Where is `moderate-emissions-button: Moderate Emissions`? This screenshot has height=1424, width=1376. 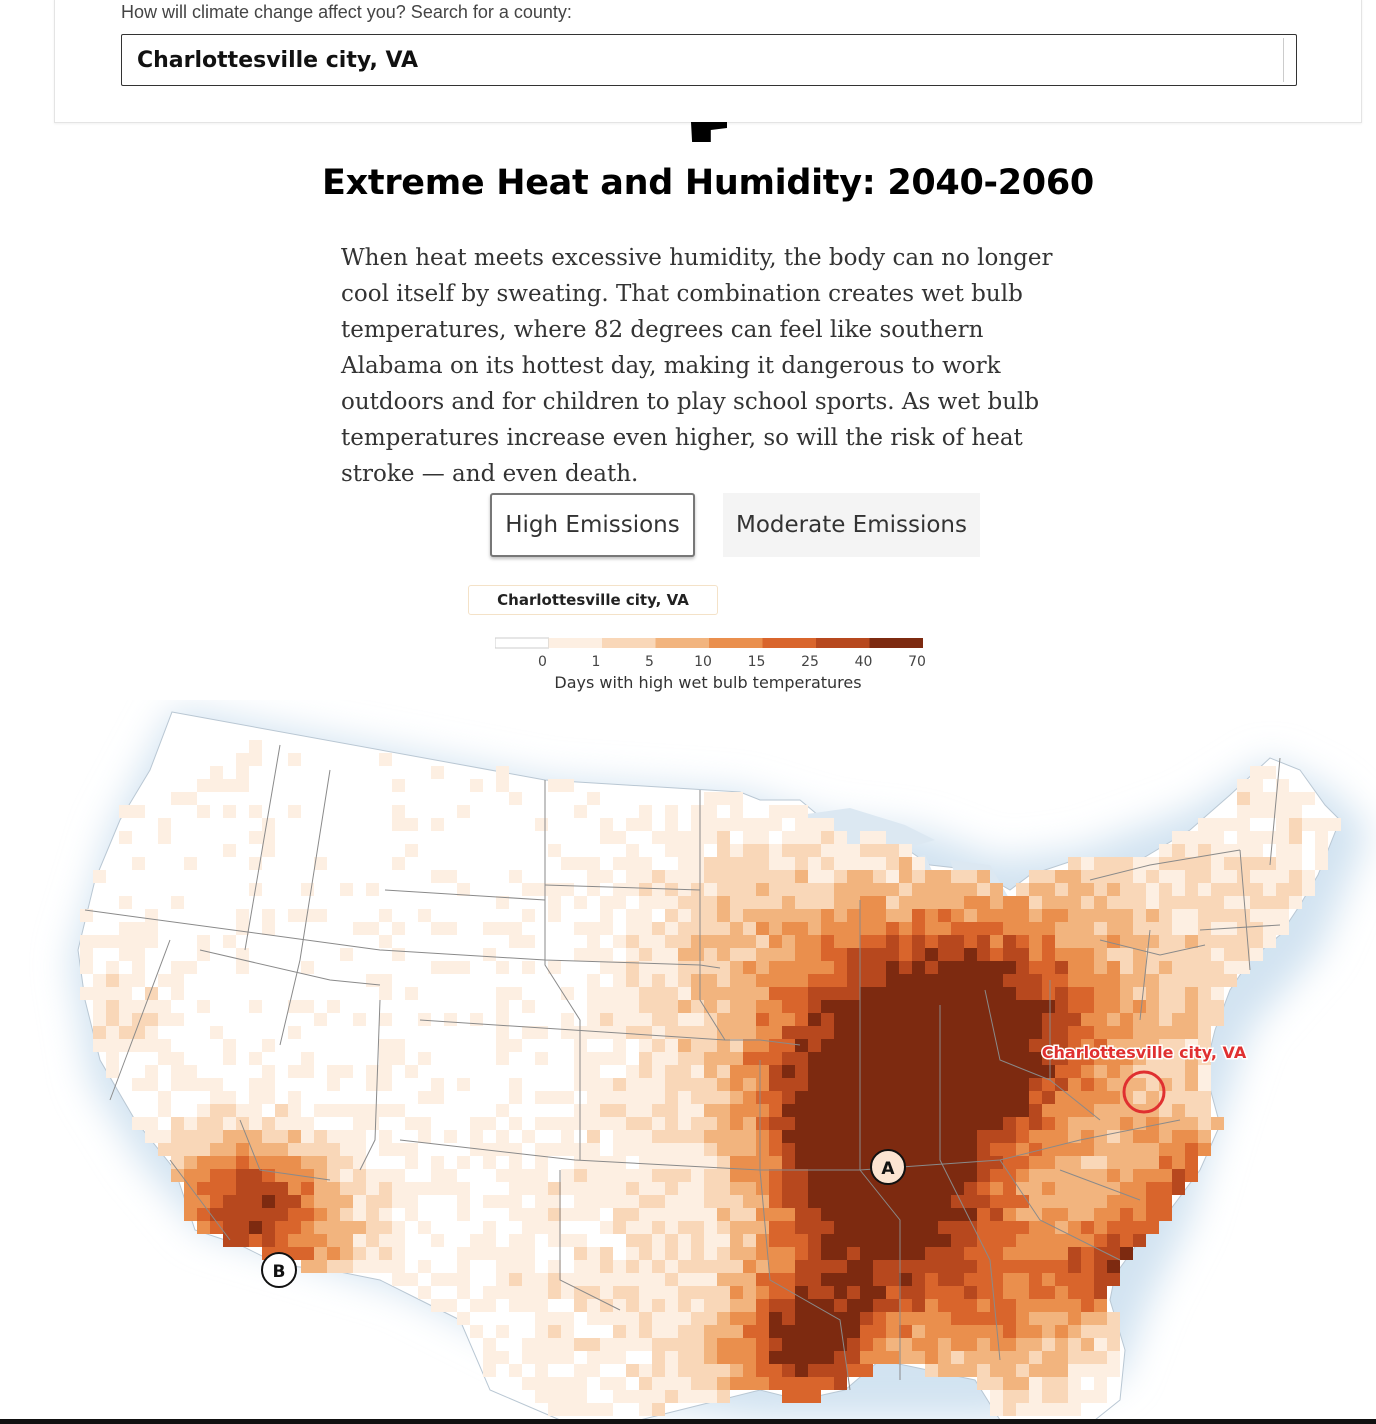 moderate-emissions-button: Moderate Emissions is located at coordinates (851, 525).